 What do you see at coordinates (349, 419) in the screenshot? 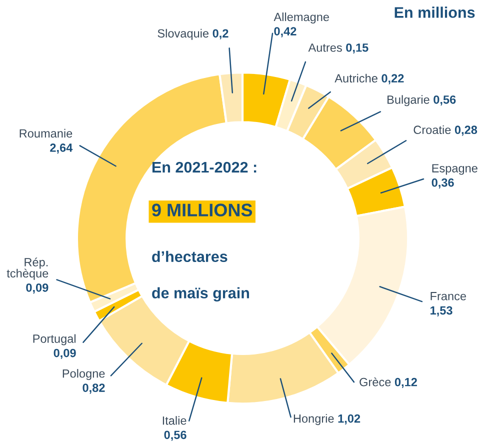
I see `data-label: 1,02` at bounding box center [349, 419].